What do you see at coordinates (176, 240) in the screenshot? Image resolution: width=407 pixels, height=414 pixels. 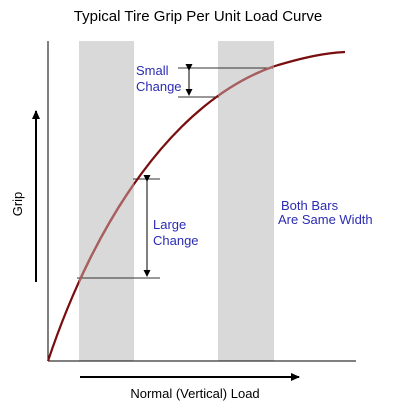 I see `large-change-label-line2: Change` at bounding box center [176, 240].